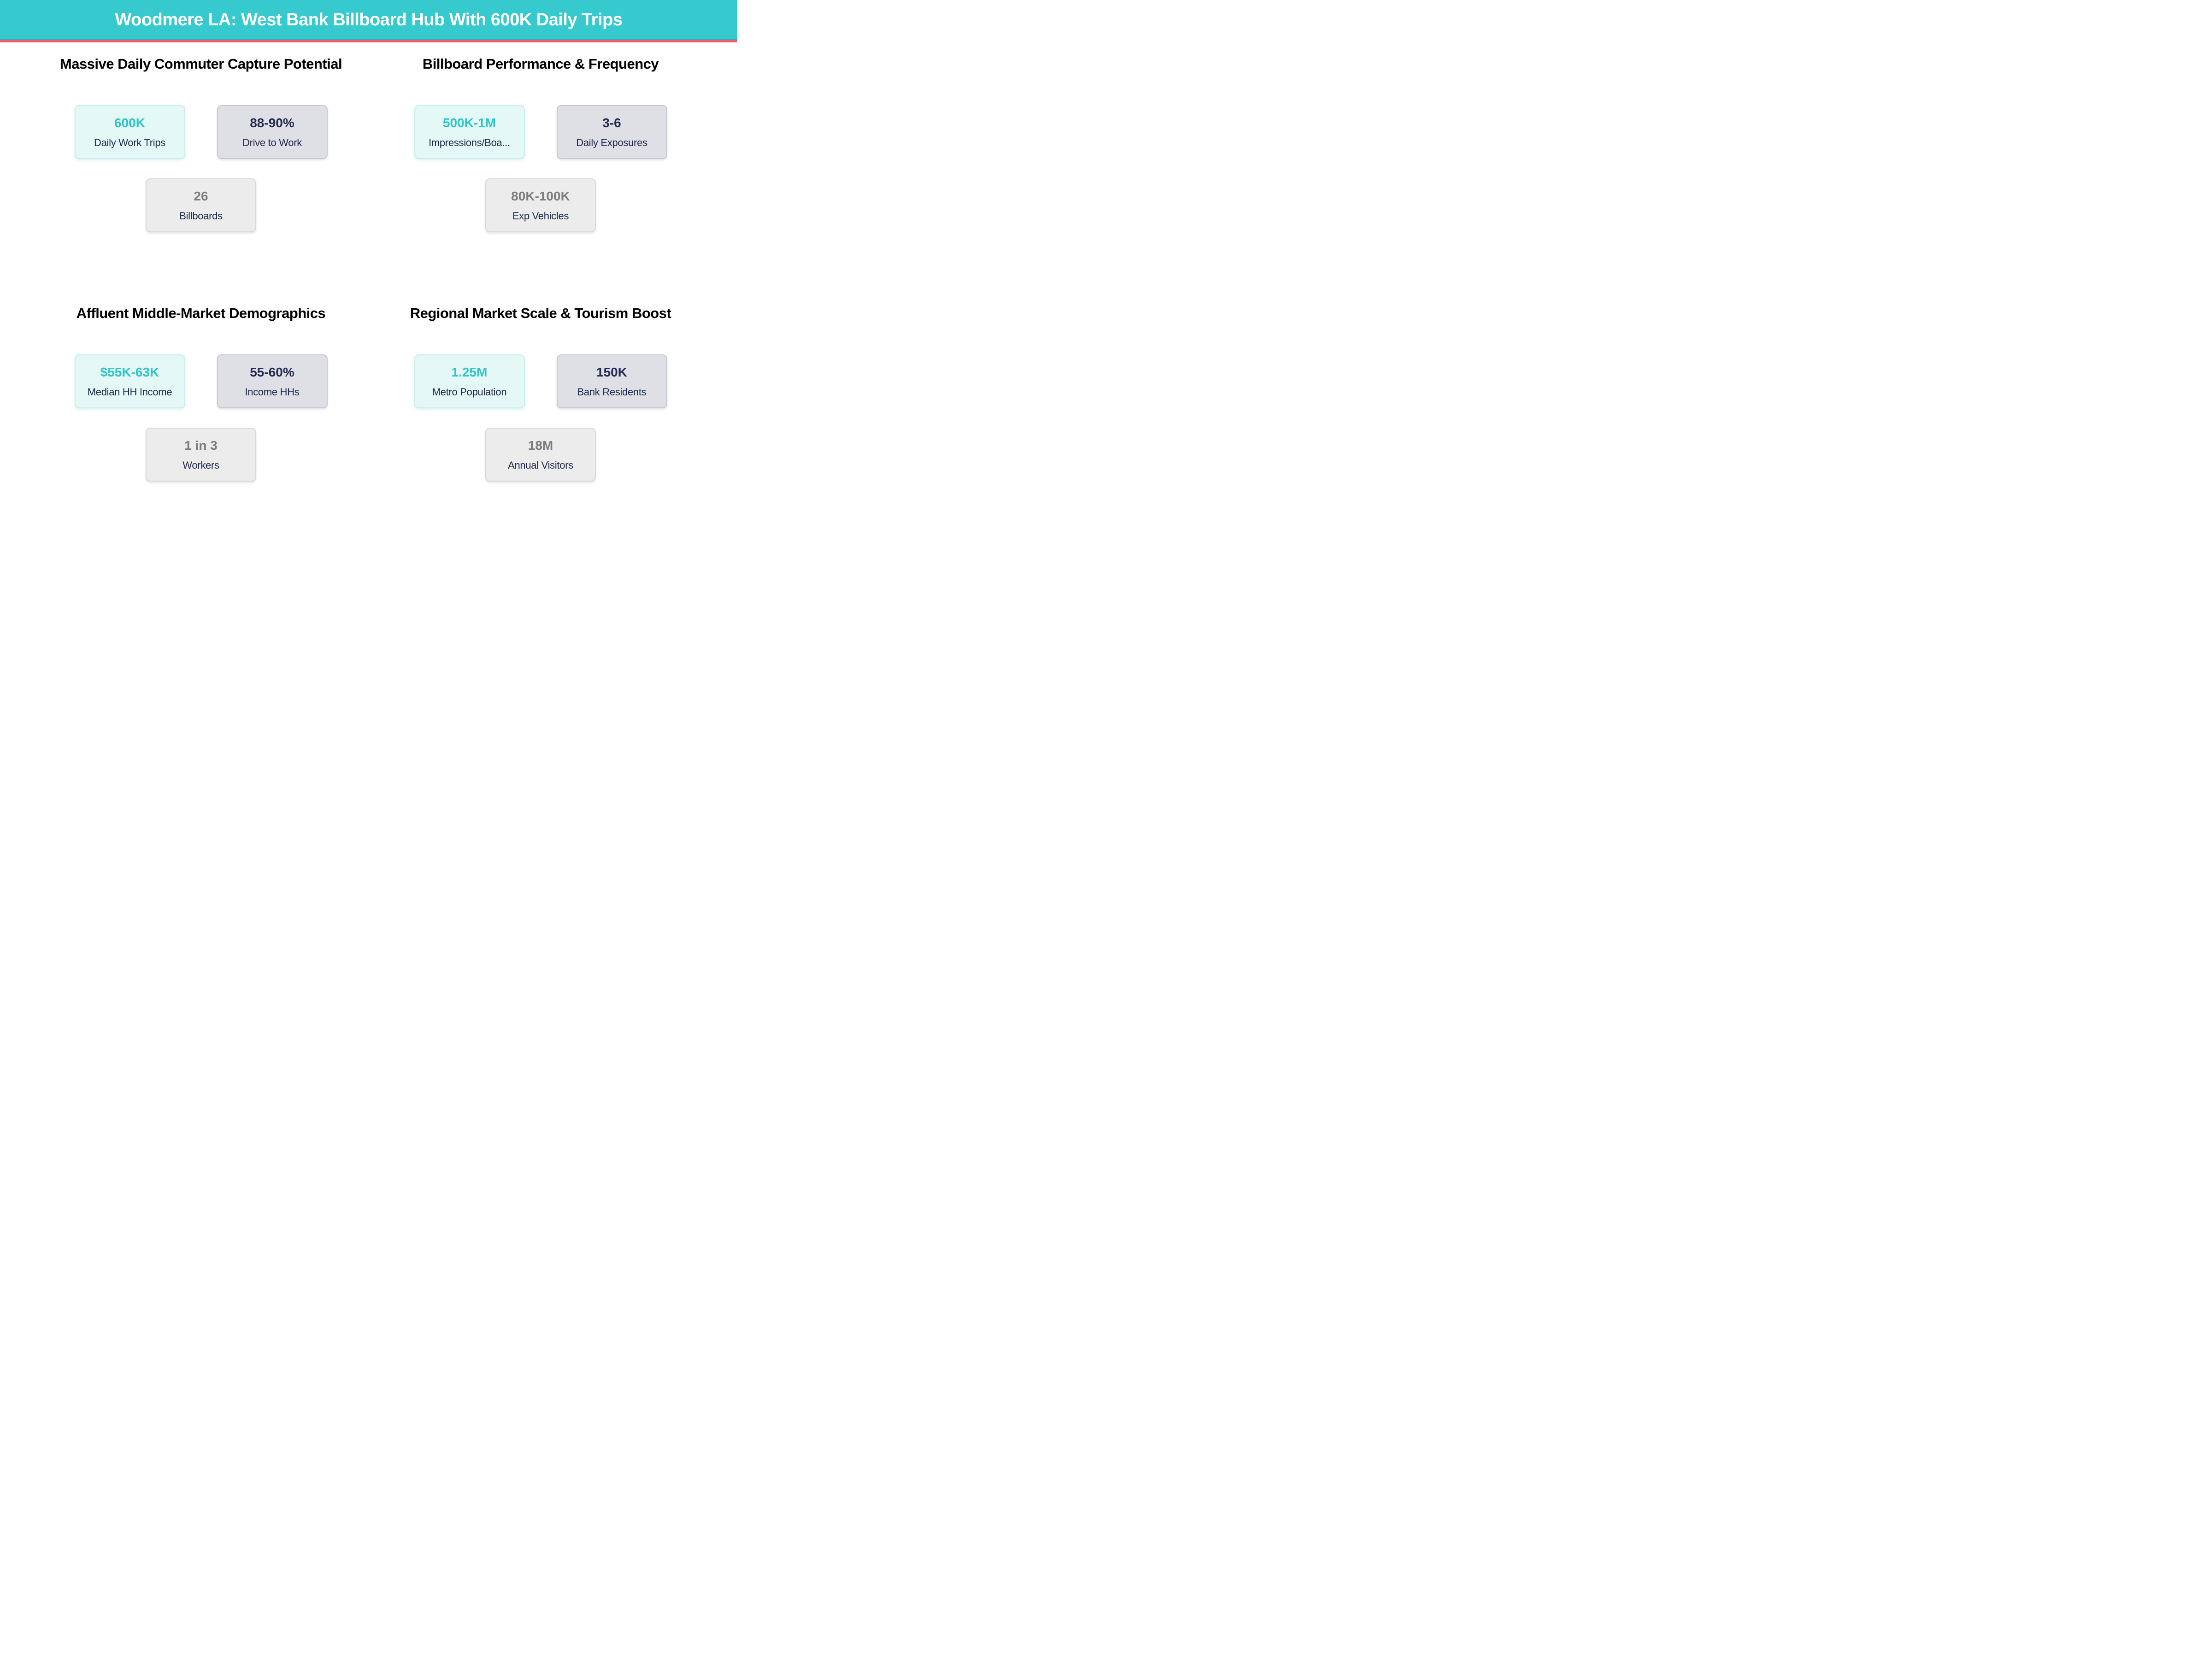 The width and height of the screenshot is (2212, 1659). What do you see at coordinates (201, 313) in the screenshot?
I see `panel-title: Affluent Middle-Market Demographics` at bounding box center [201, 313].